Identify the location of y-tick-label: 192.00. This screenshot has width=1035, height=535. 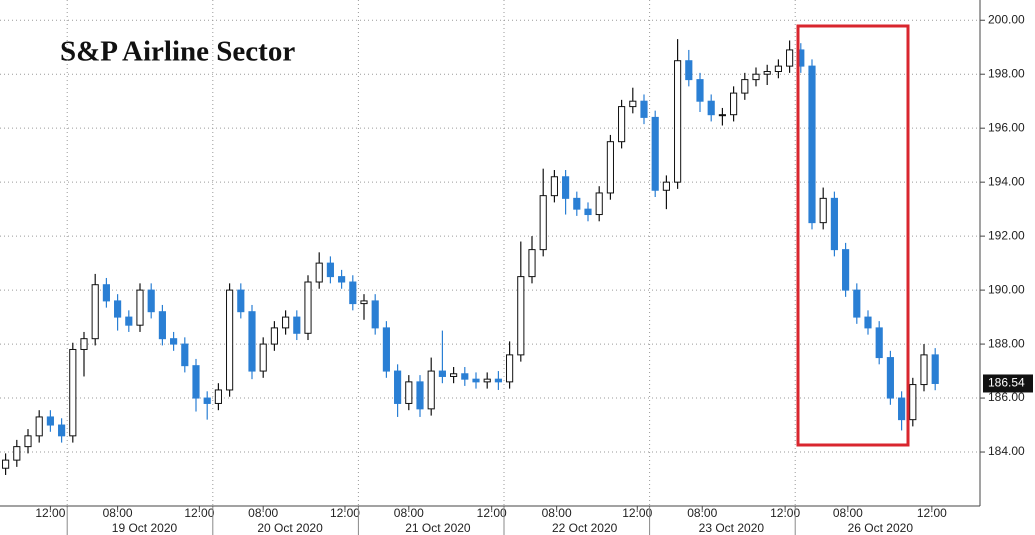
(1006, 235).